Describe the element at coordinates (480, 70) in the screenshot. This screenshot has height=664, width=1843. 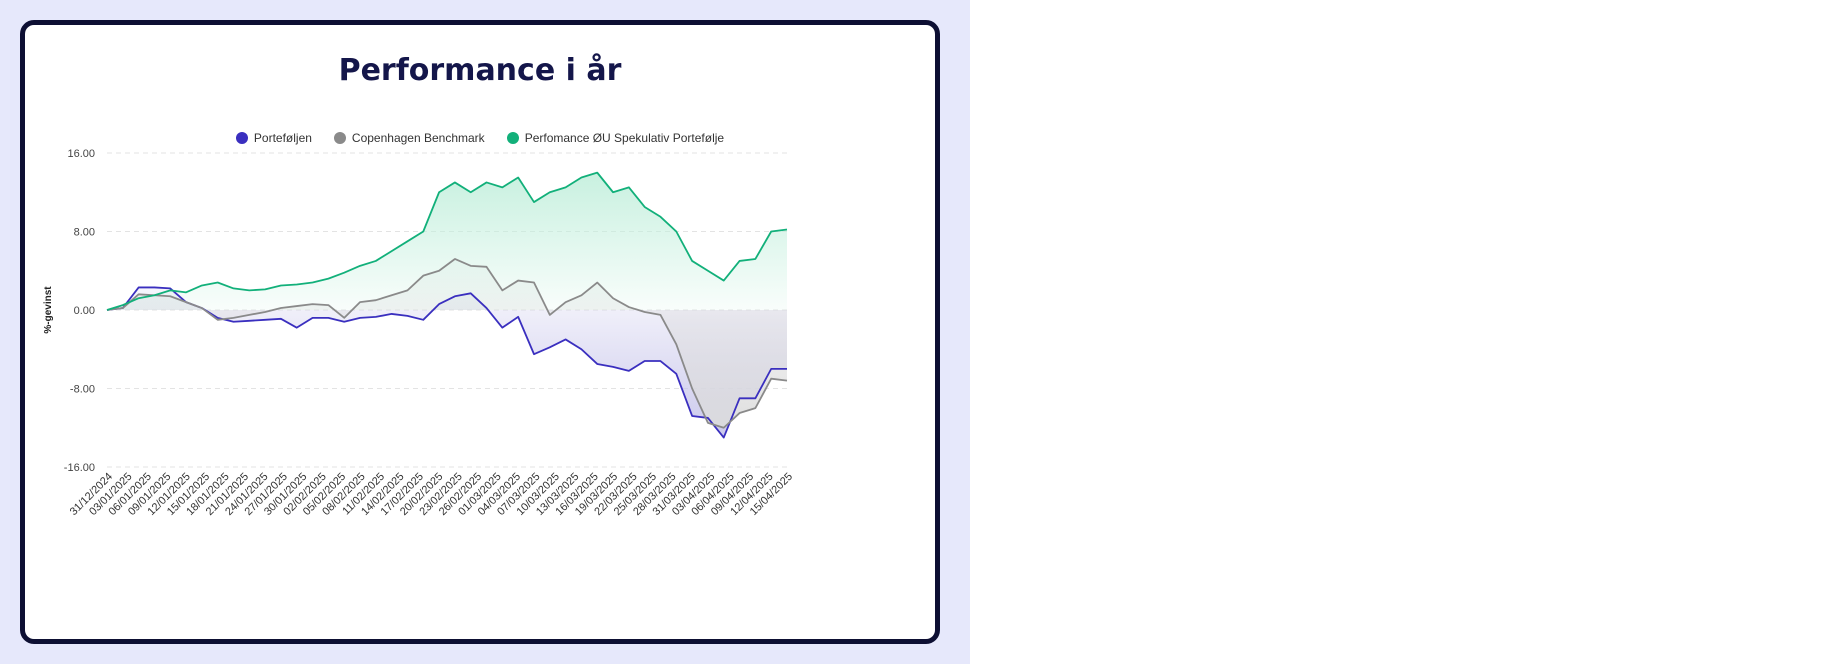
I see `chart-title: Performance i år` at that location.